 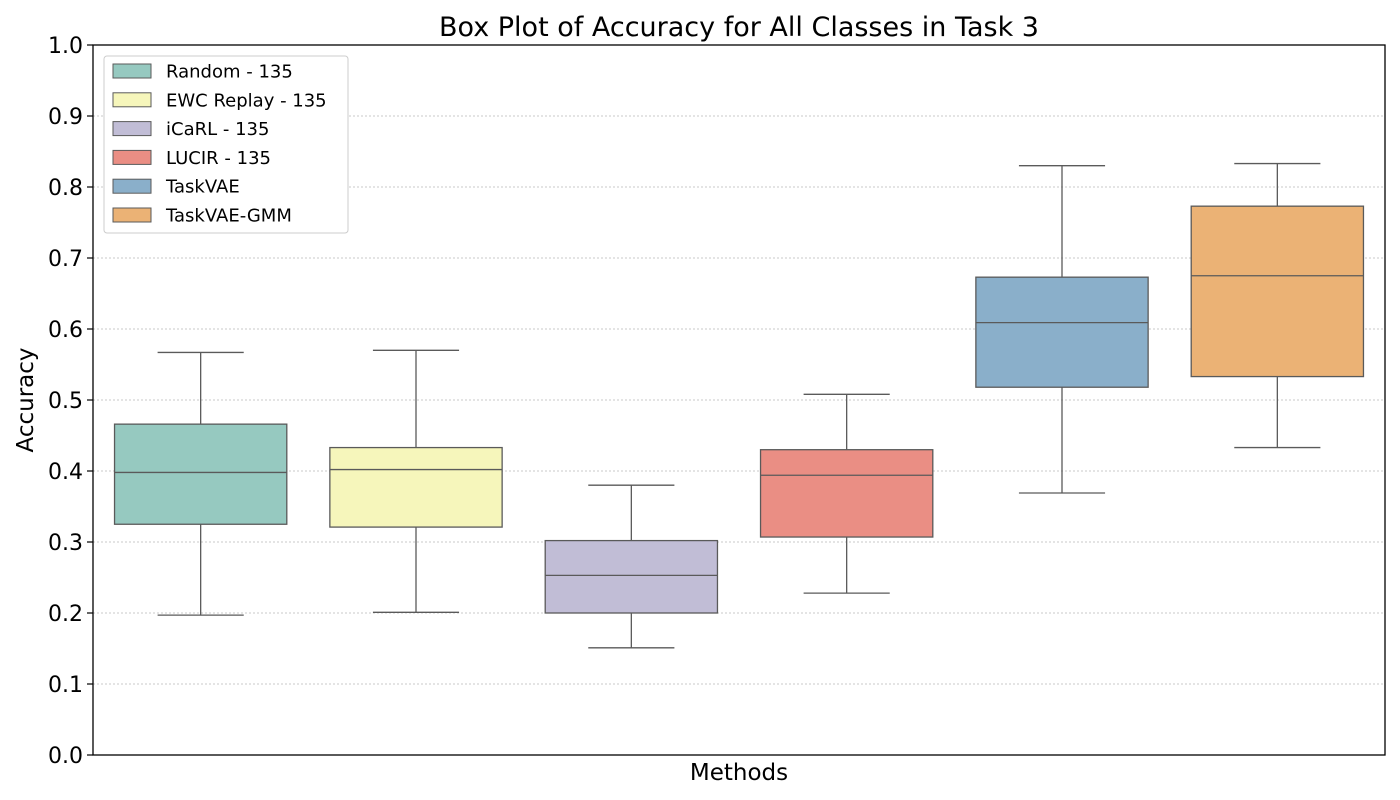 I want to click on legend-item: TaskVAE-GMM, so click(x=202, y=216).